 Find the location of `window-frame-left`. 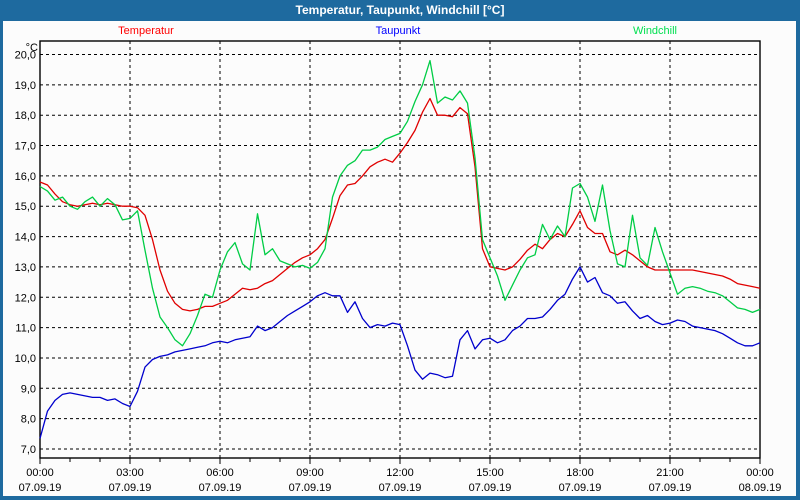

window-frame-left is located at coordinates (1, 260).